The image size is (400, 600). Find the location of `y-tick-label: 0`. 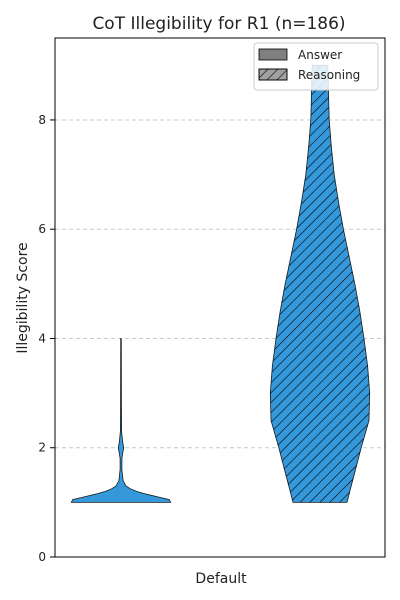

y-tick-label: 0 is located at coordinates (42, 557).